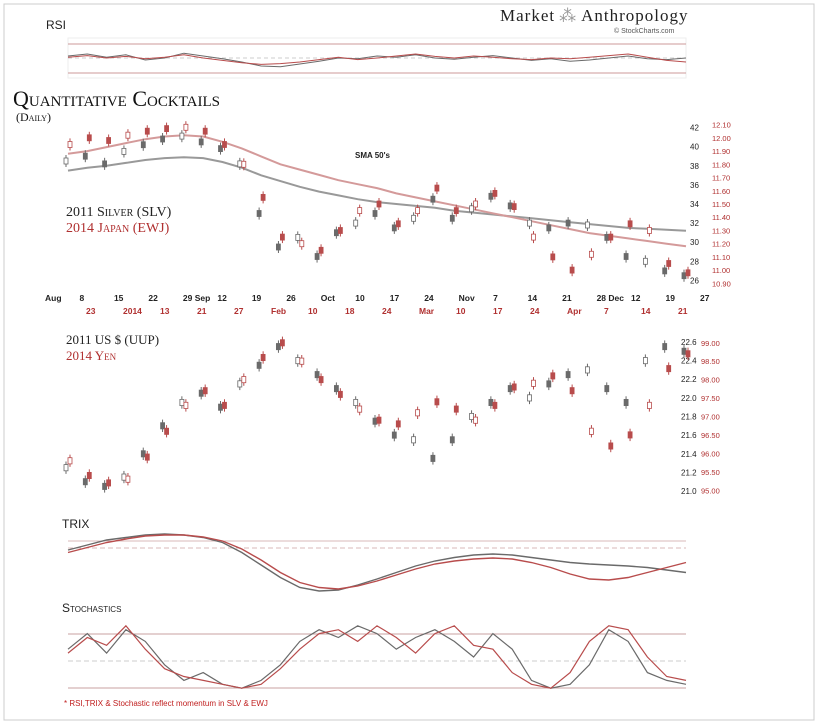  What do you see at coordinates (721, 178) in the screenshot?
I see `price-ytick-right-8: 11.70` at bounding box center [721, 178].